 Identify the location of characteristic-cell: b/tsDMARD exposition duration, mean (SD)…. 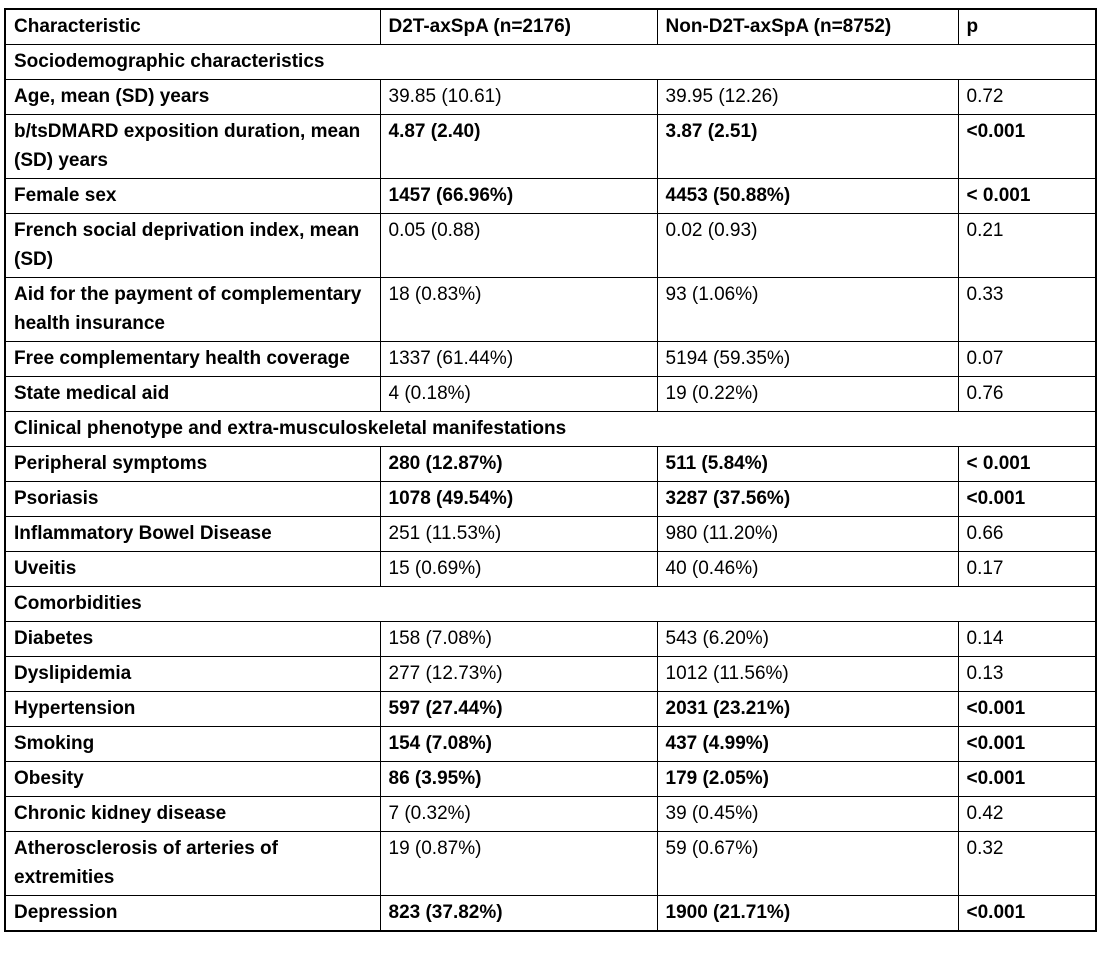
(192, 146).